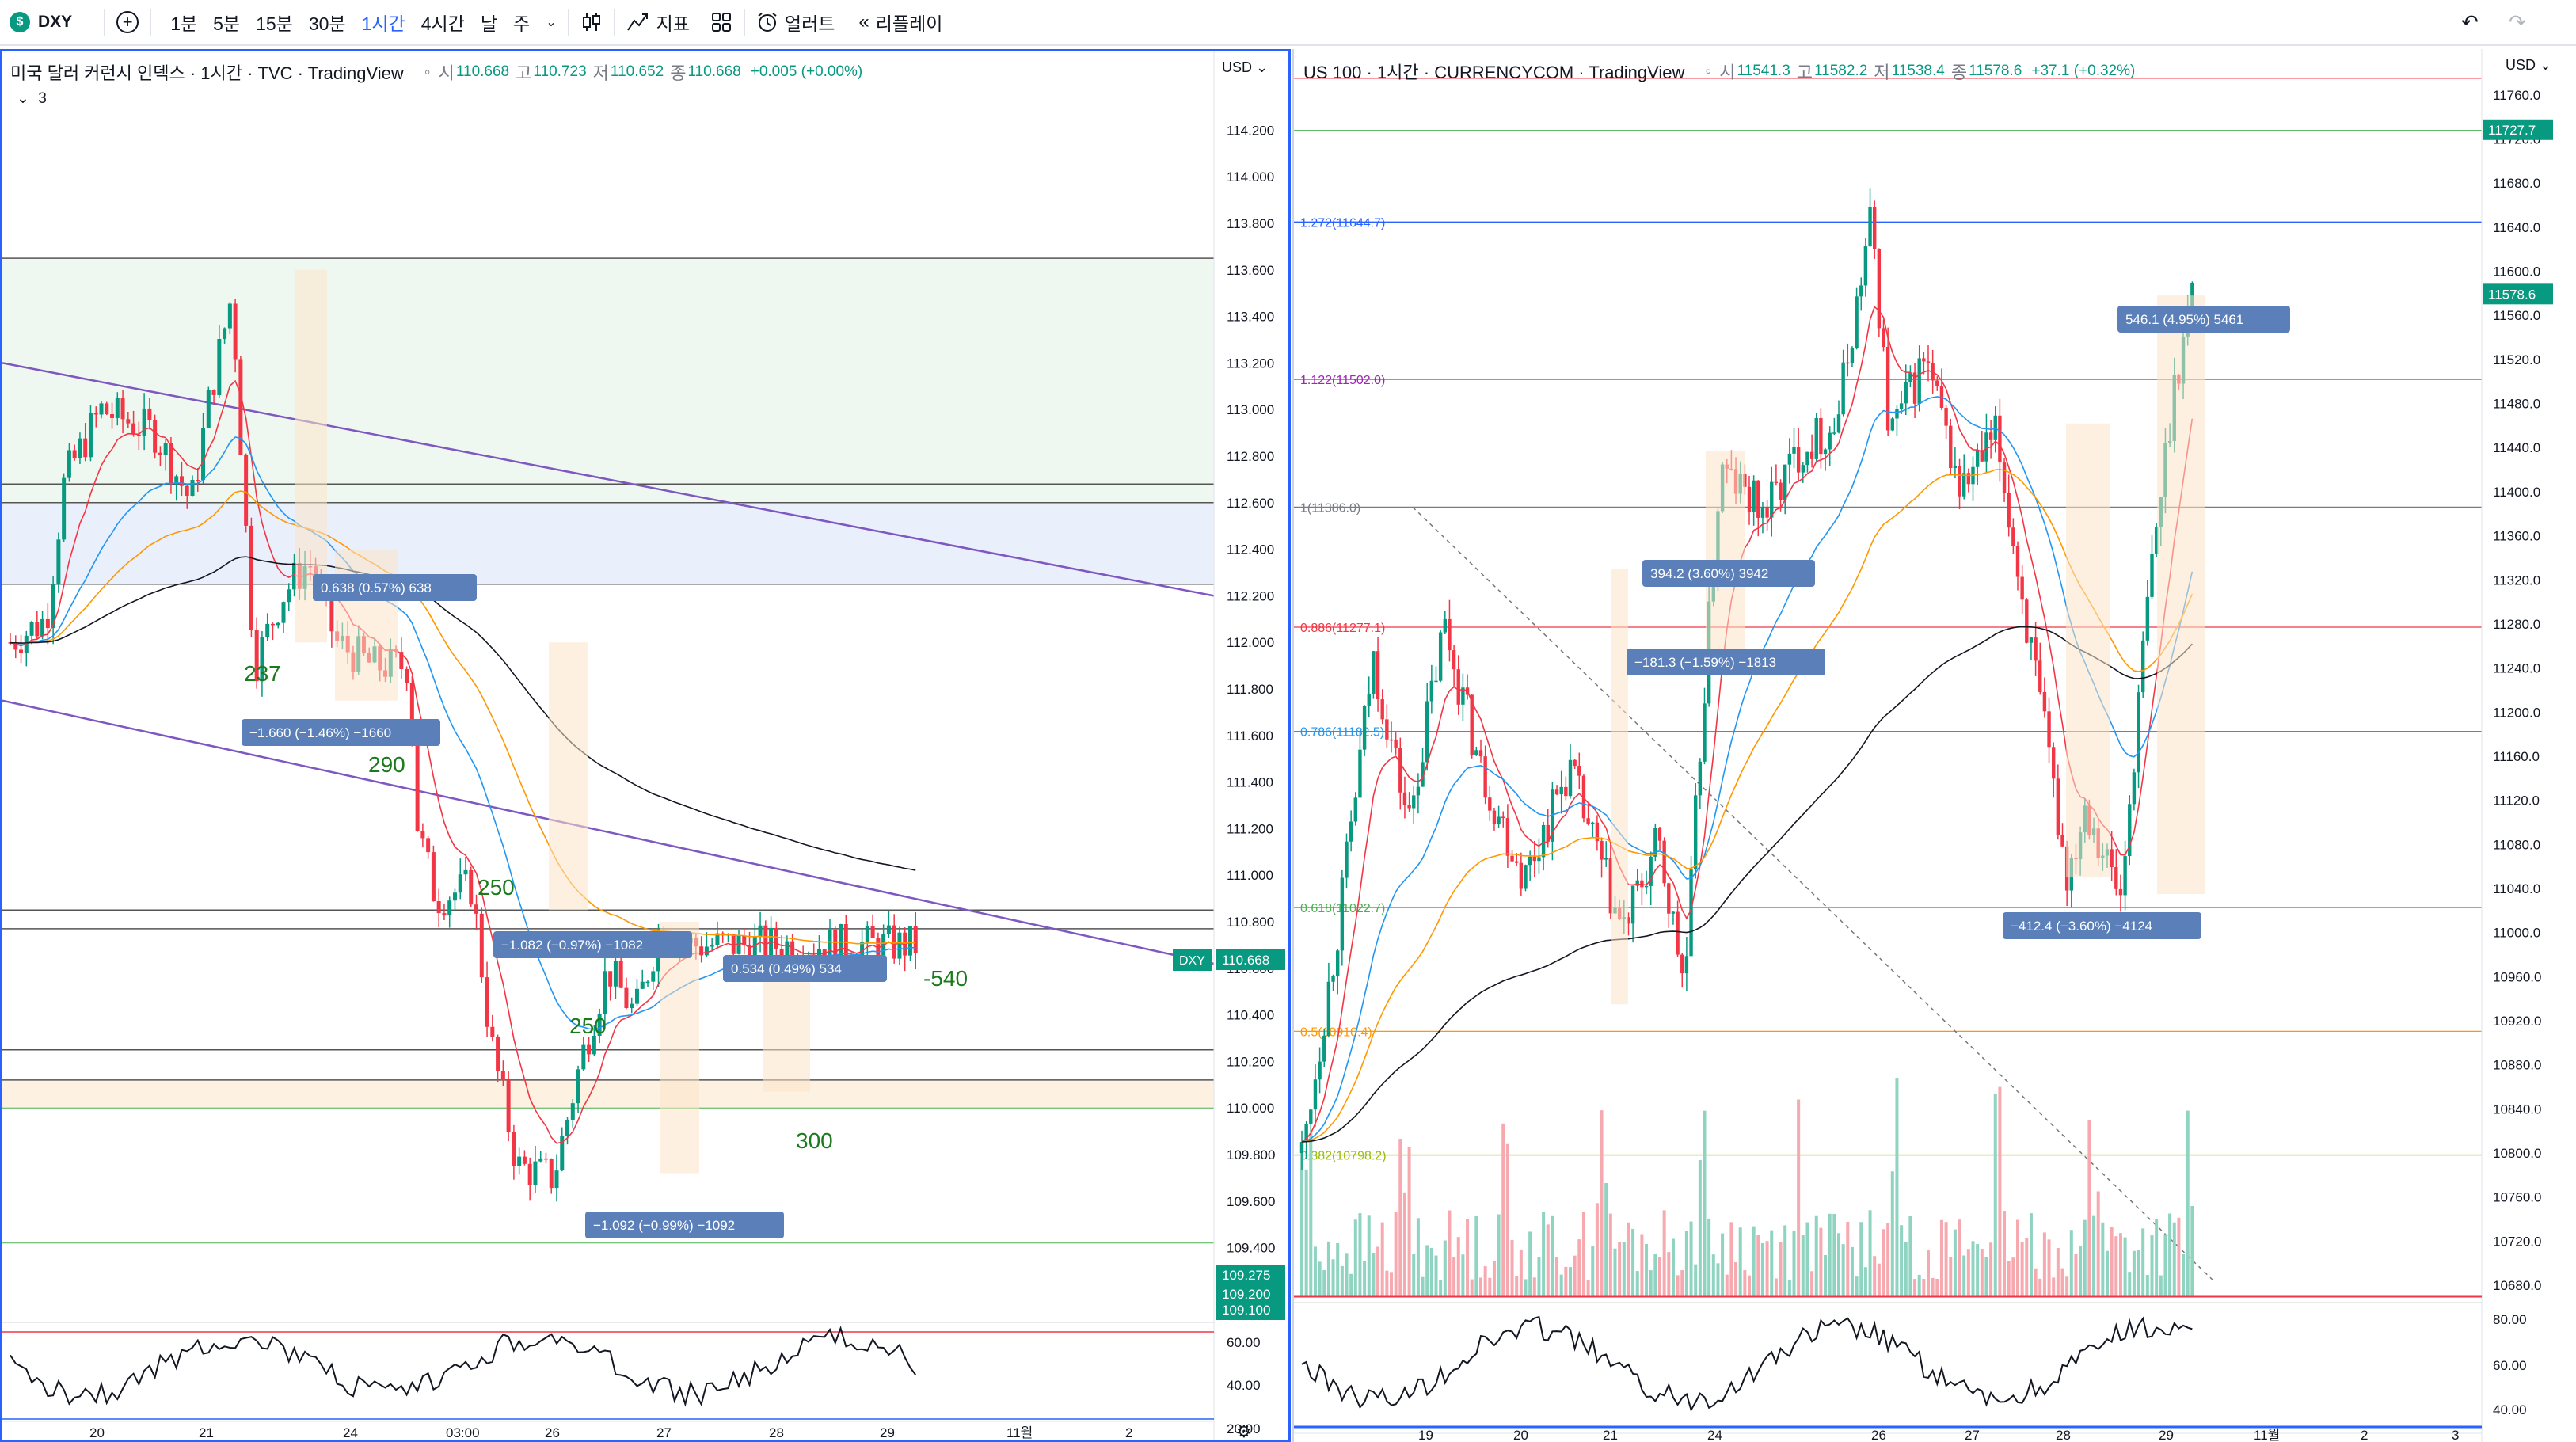 This screenshot has height=1442, width=2576. What do you see at coordinates (2470, 23) in the screenshot?
I see `undo-button: ↶` at bounding box center [2470, 23].